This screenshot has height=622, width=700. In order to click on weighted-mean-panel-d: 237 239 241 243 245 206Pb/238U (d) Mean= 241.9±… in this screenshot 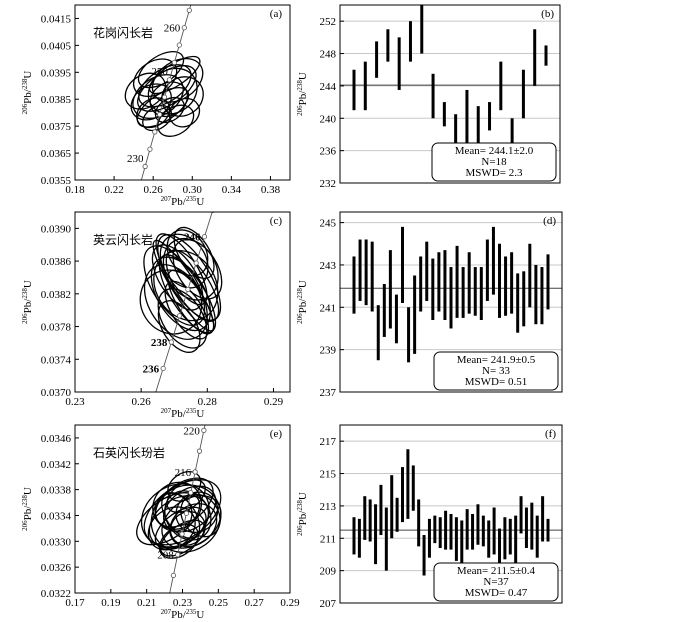, I will do `click(429, 305)`.